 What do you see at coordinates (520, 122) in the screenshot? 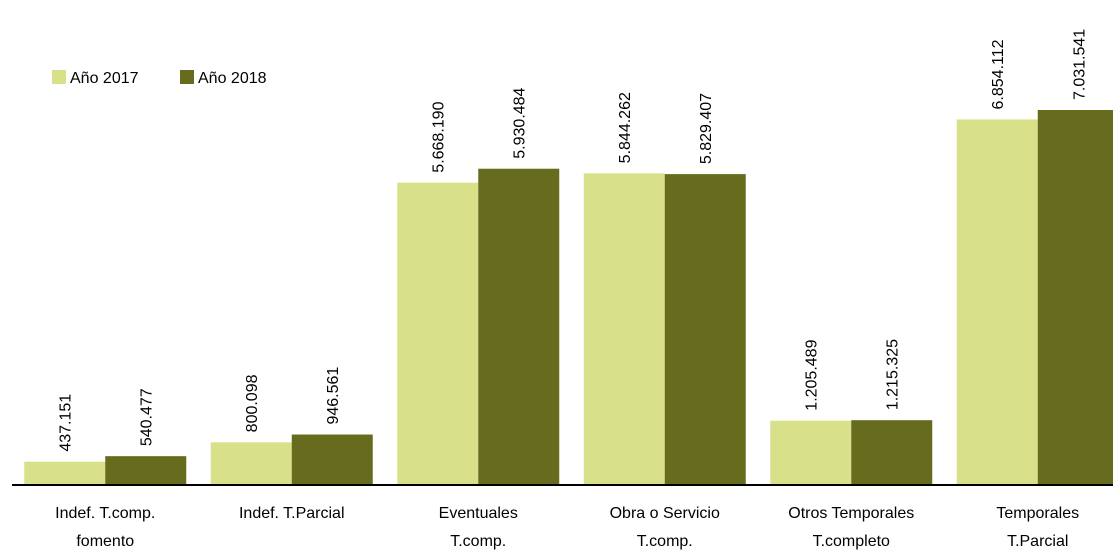
I see `value-label: 5.930.484` at bounding box center [520, 122].